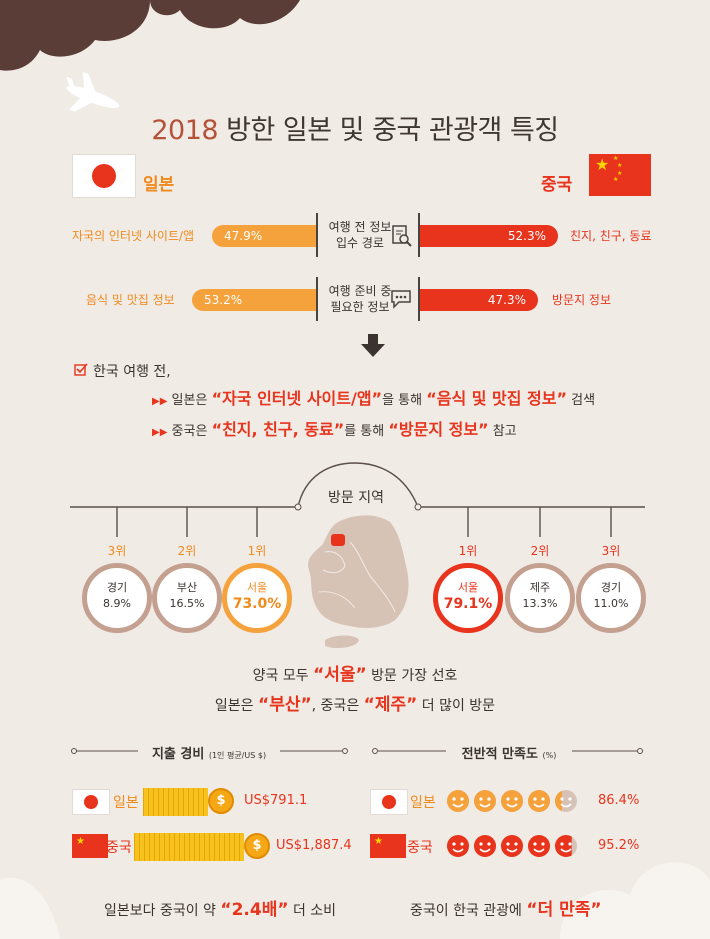 This screenshot has width=710, height=939. Describe the element at coordinates (458, 706) in the screenshot. I see `visit-msg2-e: 더 많이 방문` at that location.